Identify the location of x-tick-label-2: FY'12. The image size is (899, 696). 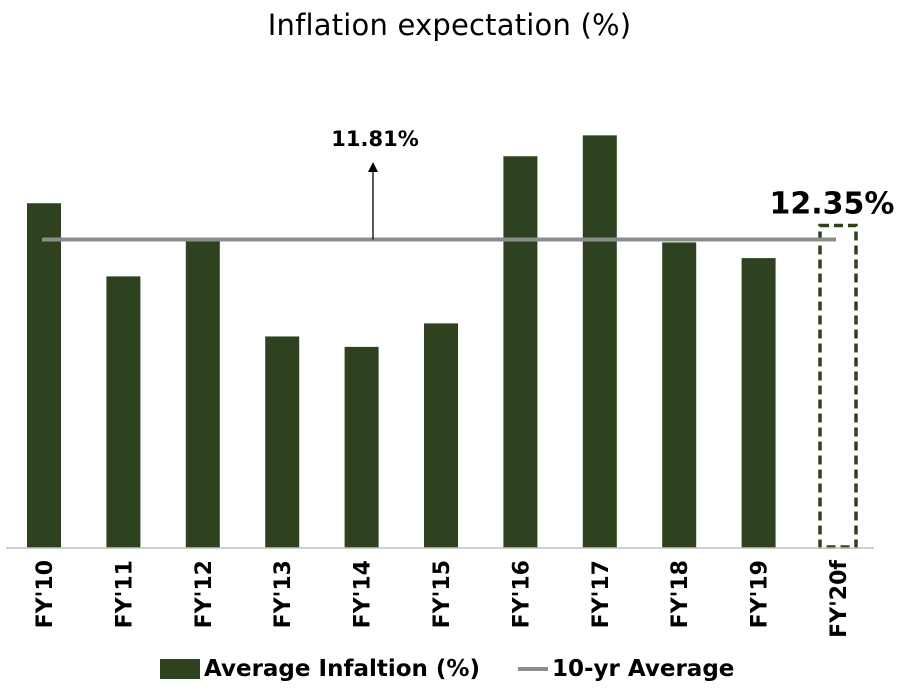
(204, 594).